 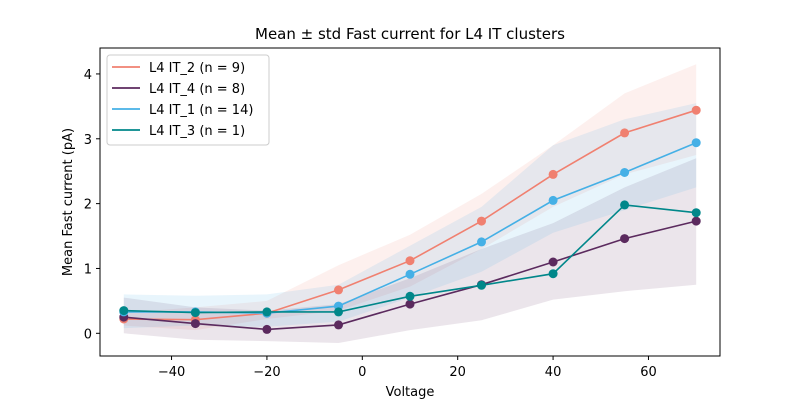 I want to click on x-tick-label: −20, so click(x=266, y=372).